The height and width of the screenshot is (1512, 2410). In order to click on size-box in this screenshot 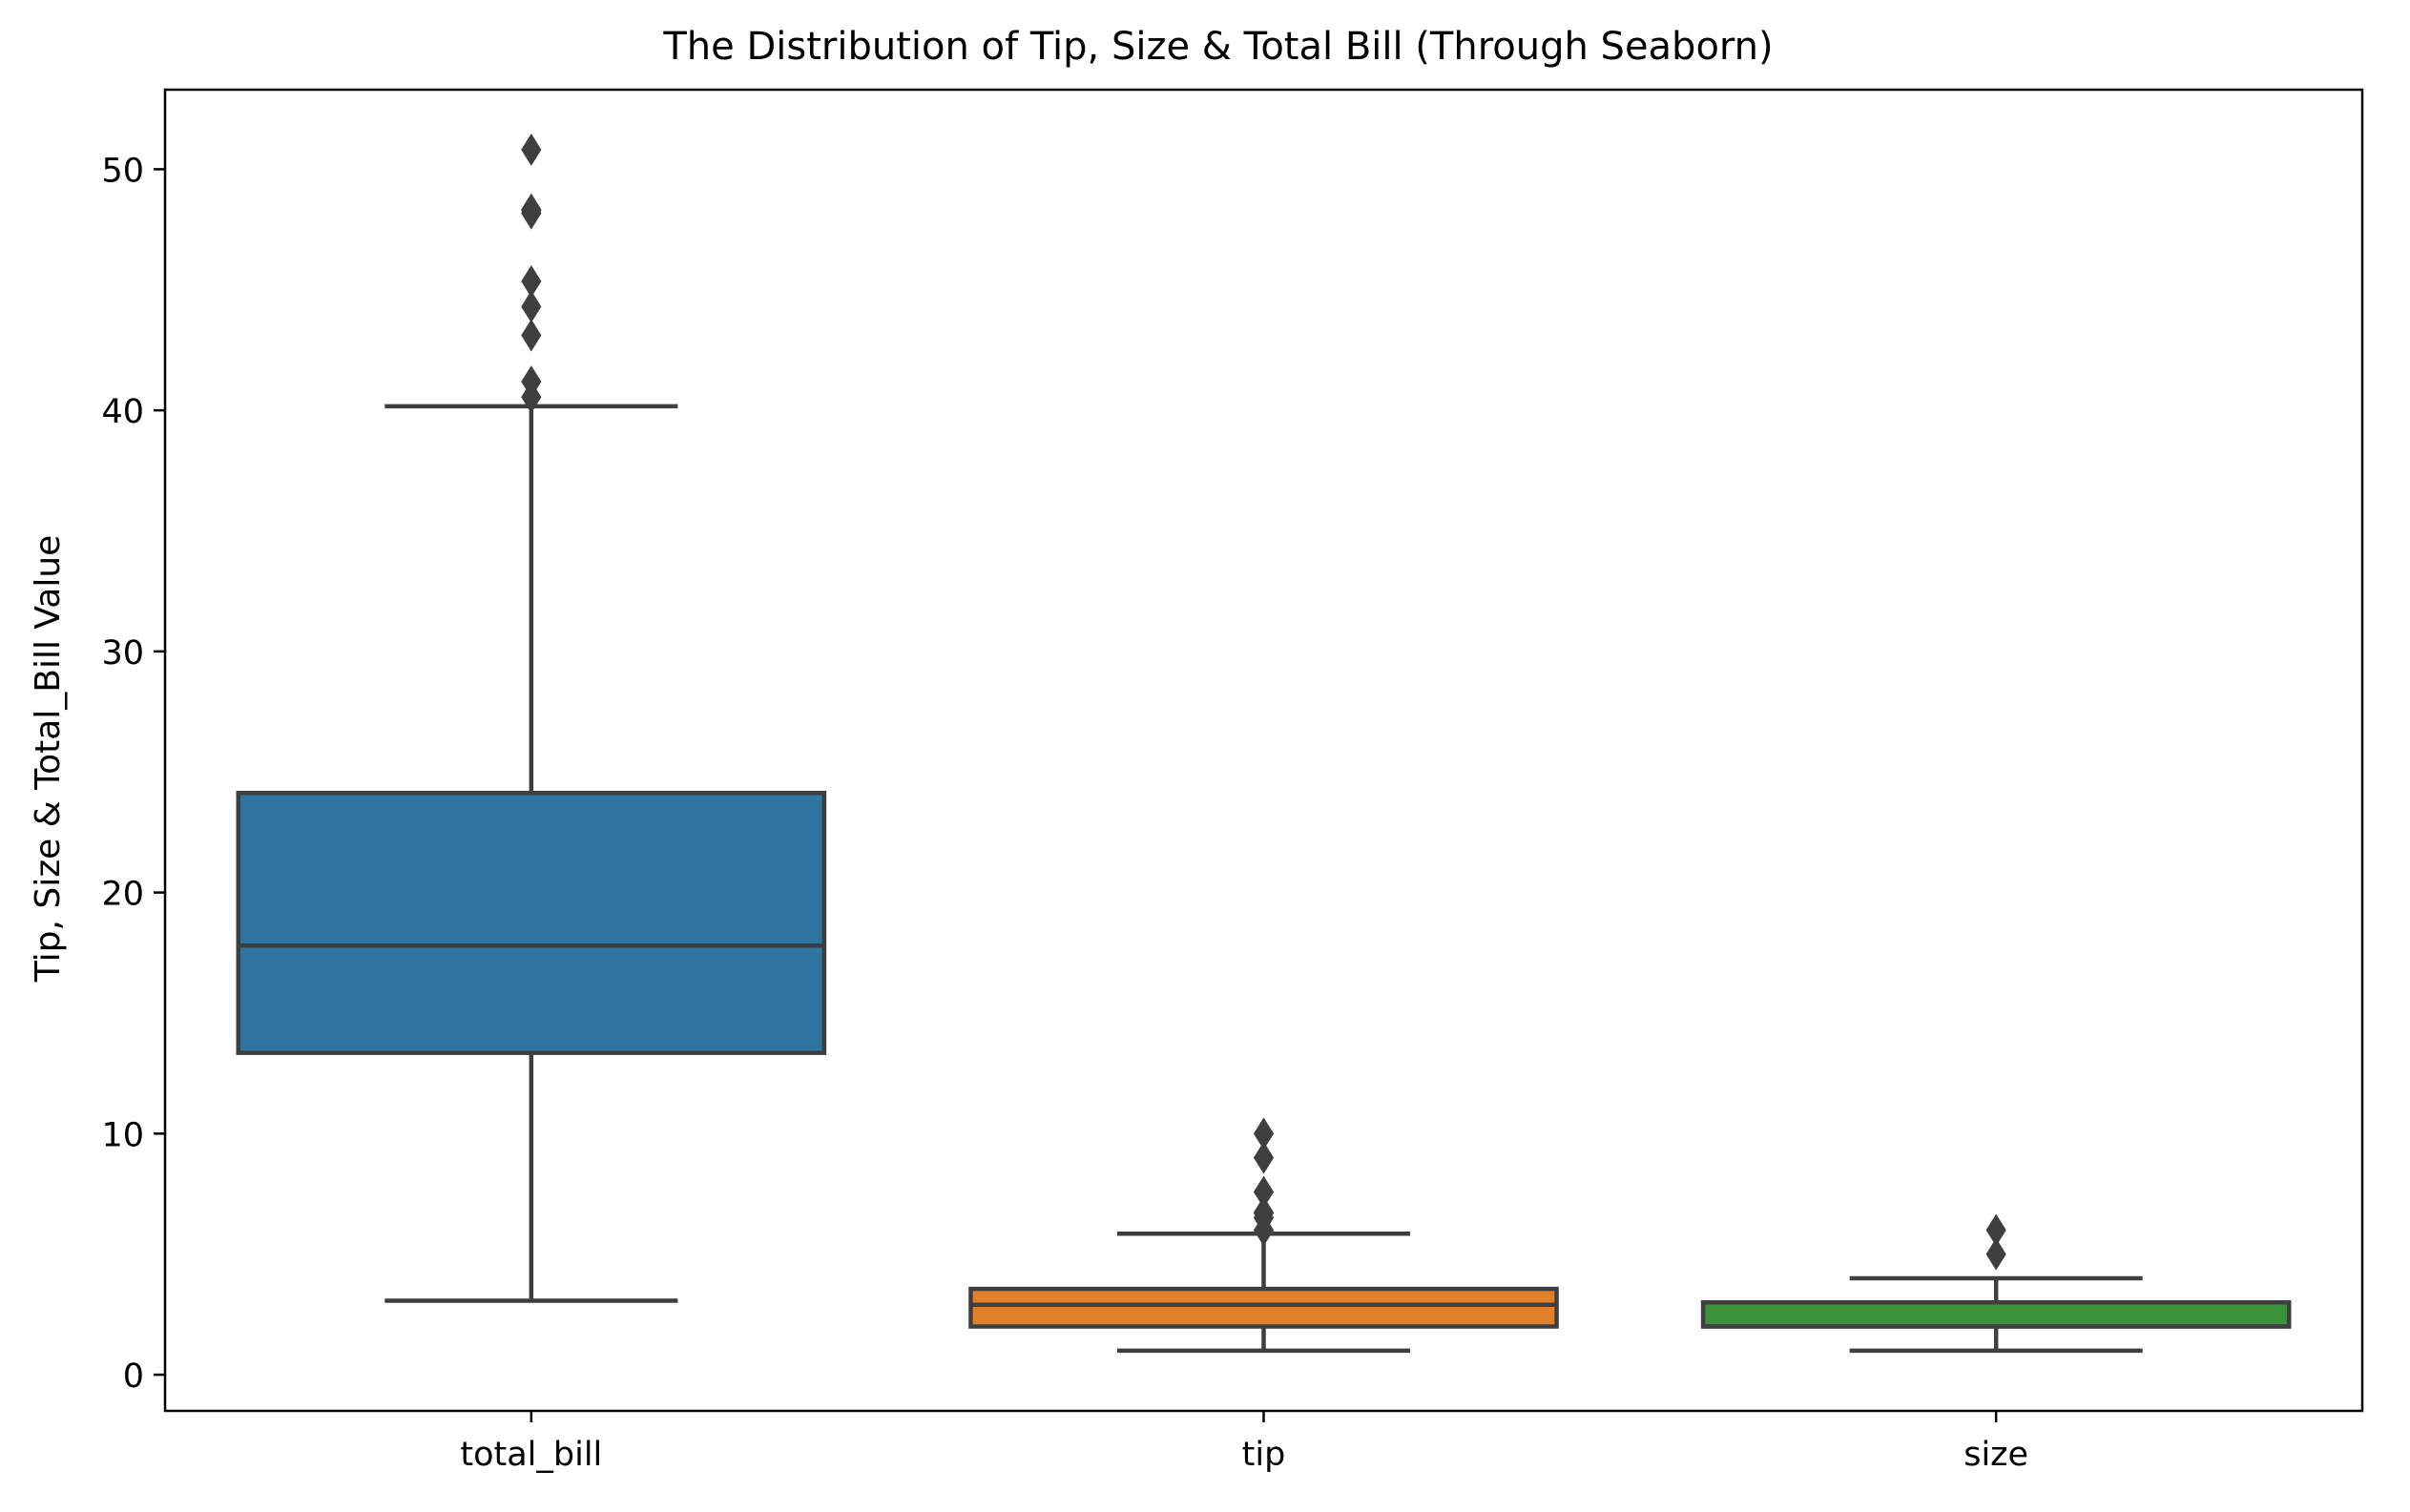, I will do `click(1996, 1315)`.